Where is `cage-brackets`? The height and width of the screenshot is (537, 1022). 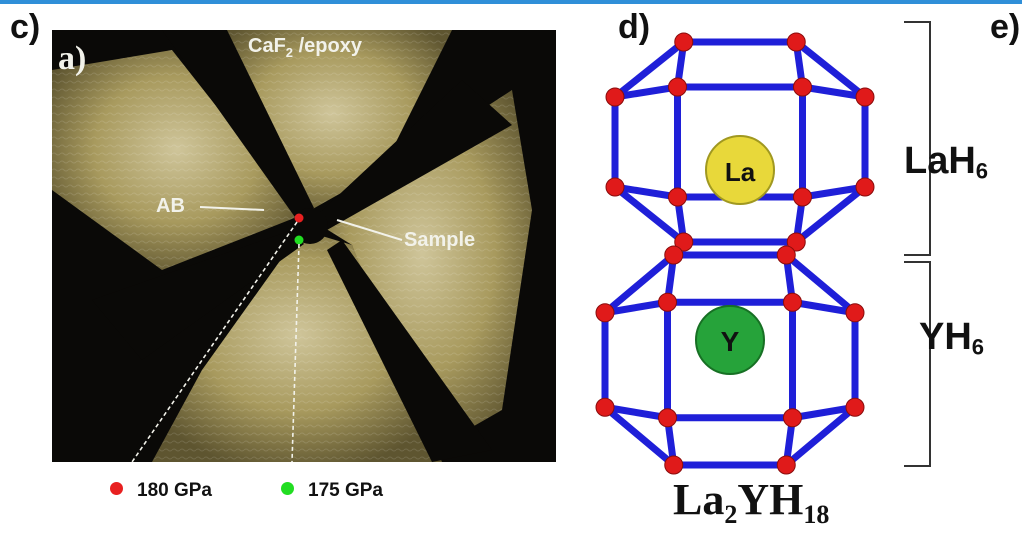 cage-brackets is located at coordinates (917, 244).